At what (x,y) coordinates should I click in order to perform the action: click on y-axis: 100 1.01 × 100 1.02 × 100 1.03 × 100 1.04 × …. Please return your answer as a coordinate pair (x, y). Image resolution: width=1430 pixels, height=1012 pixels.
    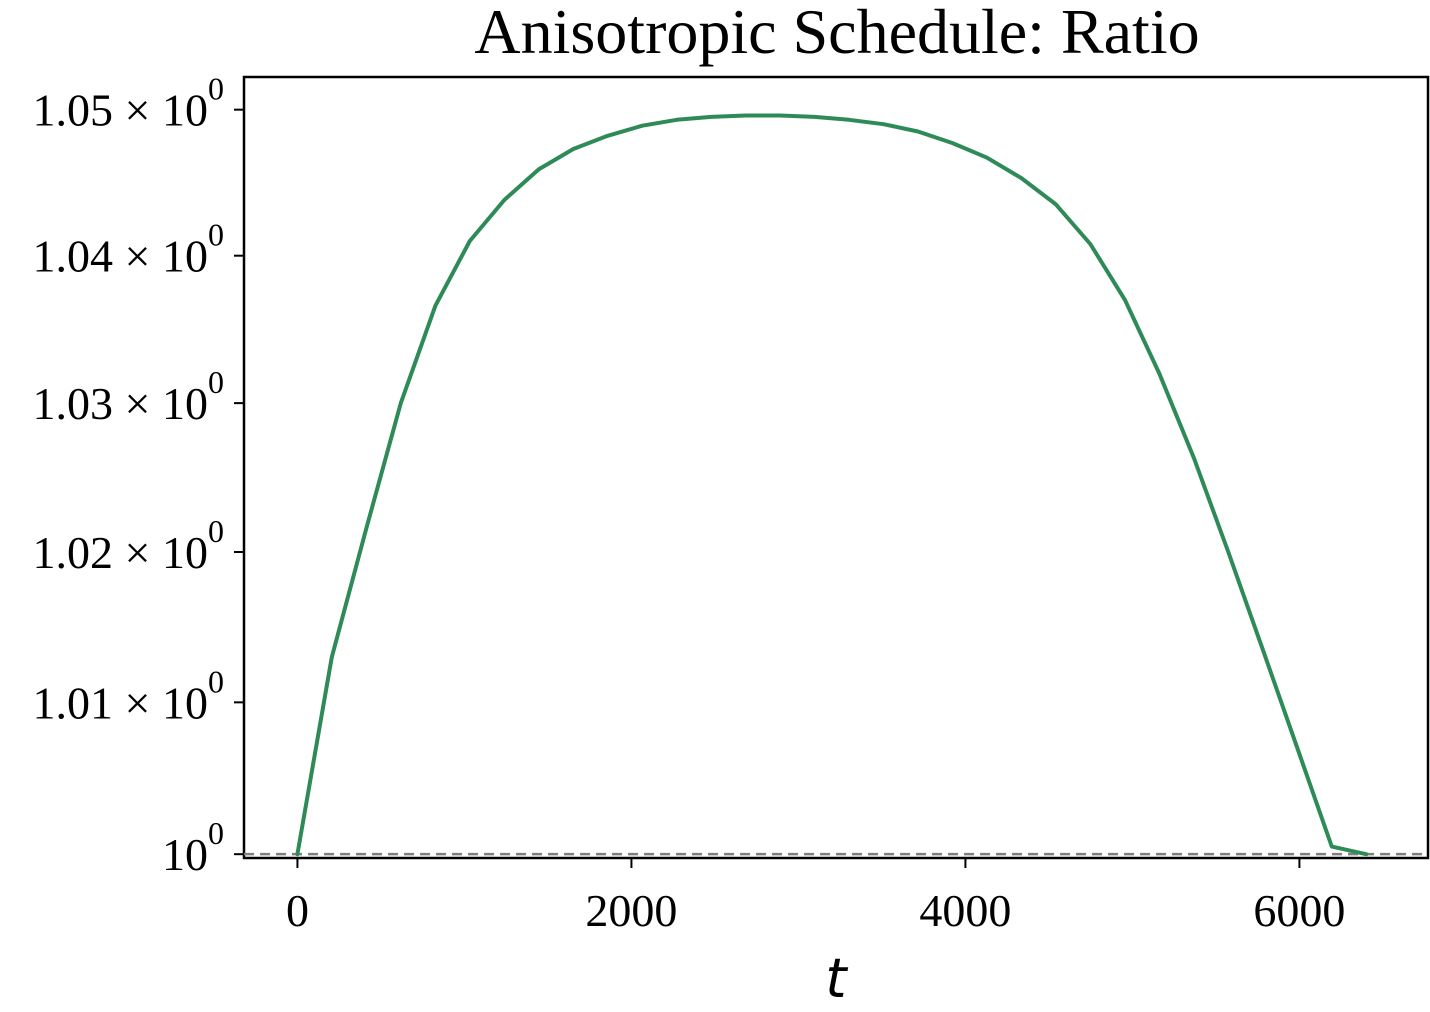
    Looking at the image, I should click on (138, 475).